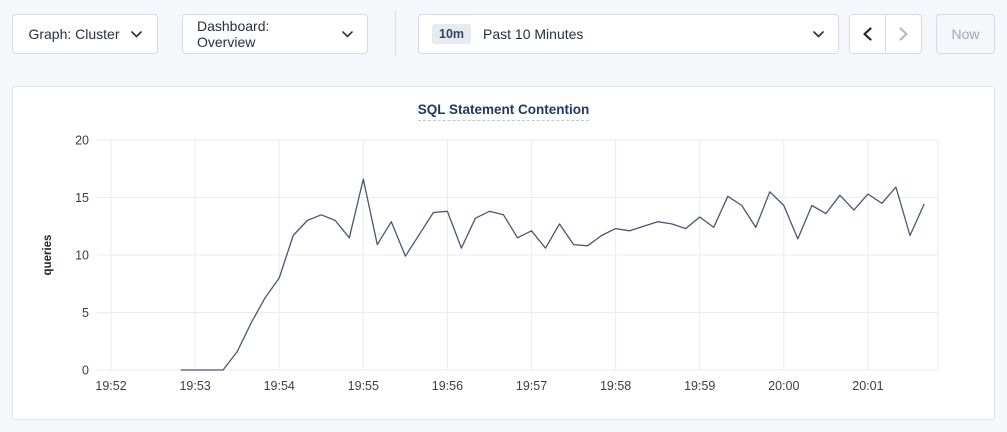 The height and width of the screenshot is (432, 1007). I want to click on dashboard-dropdown: Dashboard: Overview, so click(275, 34).